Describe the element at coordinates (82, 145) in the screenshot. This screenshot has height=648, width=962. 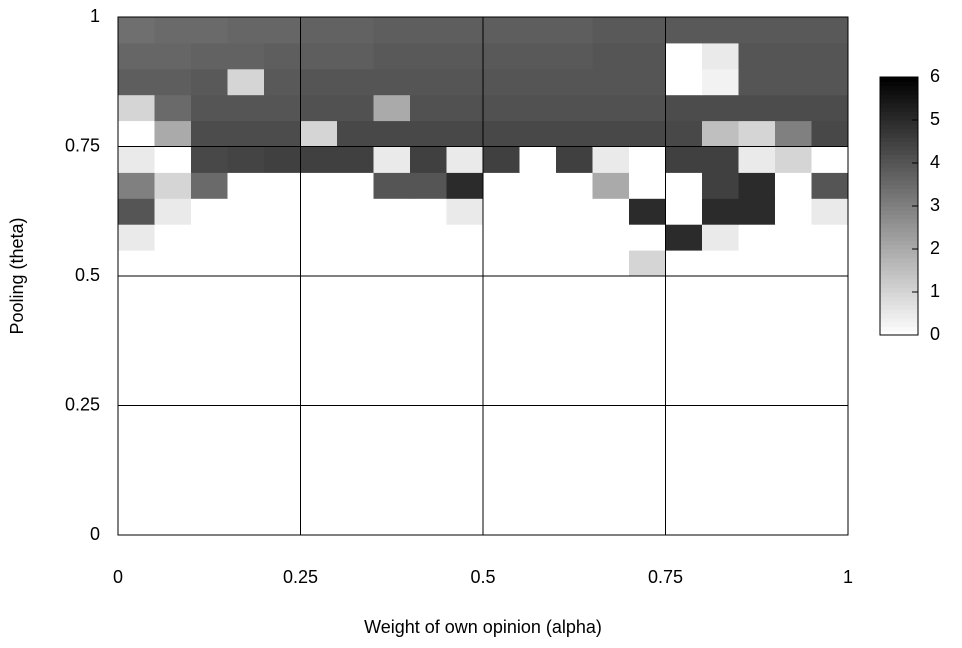
I see `y-tick-label: 0.75` at that location.